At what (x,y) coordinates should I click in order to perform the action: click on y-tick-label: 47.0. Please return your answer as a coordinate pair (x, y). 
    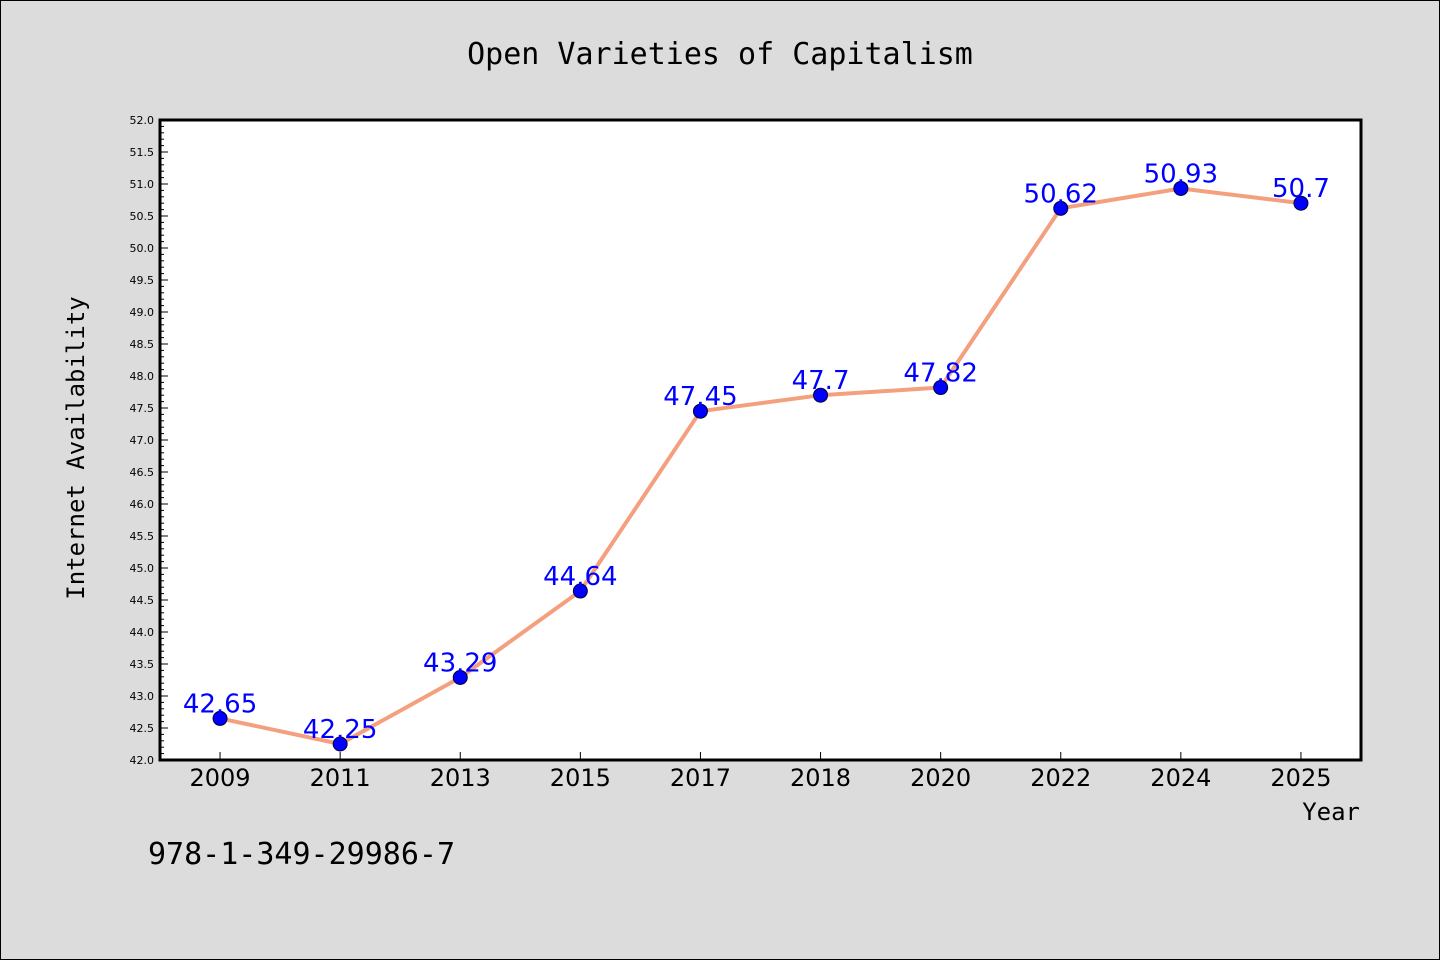
    Looking at the image, I should click on (142, 440).